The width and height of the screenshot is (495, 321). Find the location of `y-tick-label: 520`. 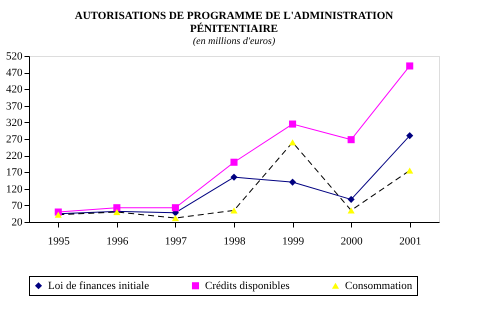

y-tick-label: 520 is located at coordinates (14, 56).